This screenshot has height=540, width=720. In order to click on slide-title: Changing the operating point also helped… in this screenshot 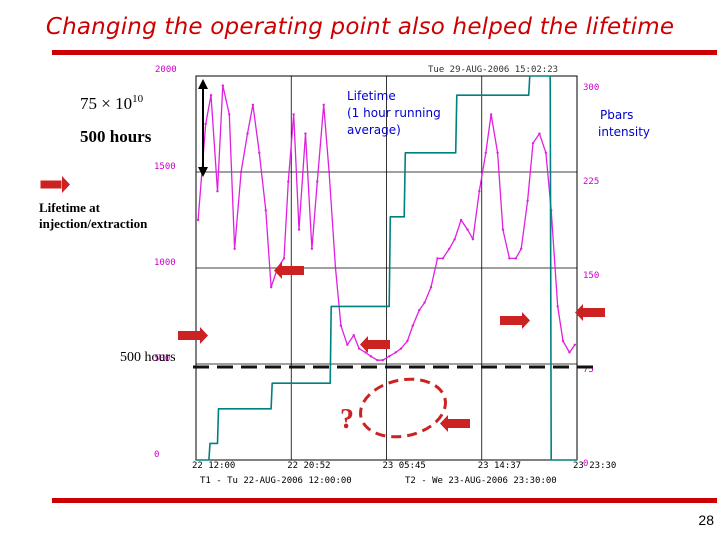, I will do `click(360, 27)`.